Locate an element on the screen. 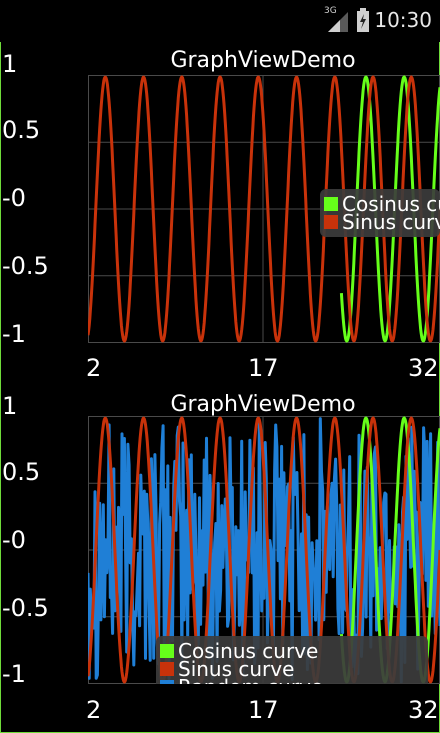  network-type-label: 3G is located at coordinates (330, 11).